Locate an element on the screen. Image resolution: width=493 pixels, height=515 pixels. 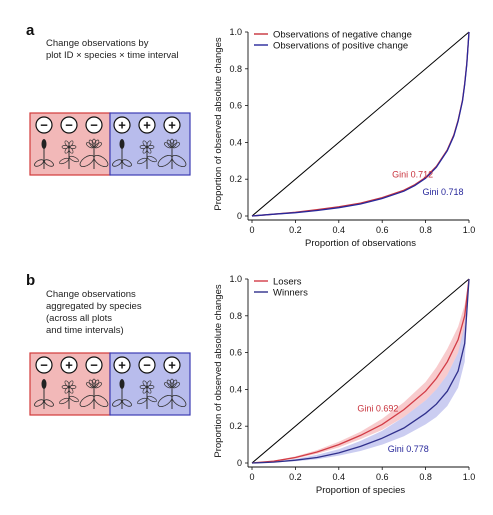
panel-b-diagram: − + − + − + is located at coordinates (110, 384).